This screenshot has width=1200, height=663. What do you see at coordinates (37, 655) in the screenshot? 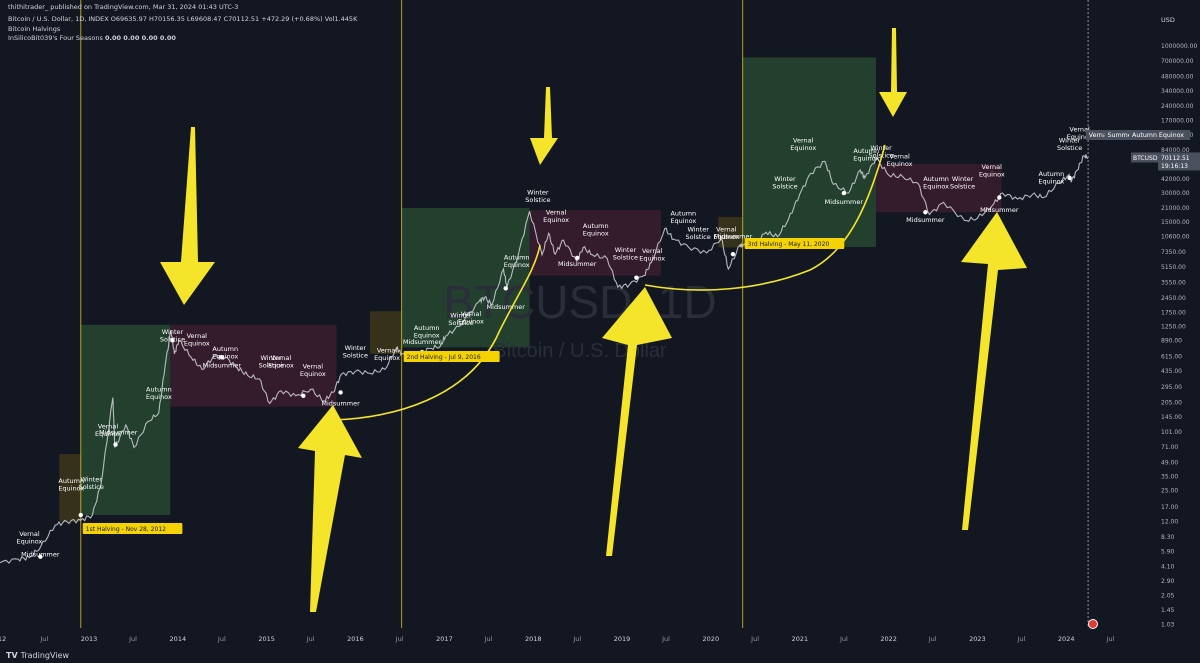
I see `tradingview-logo: TV TradingView` at bounding box center [37, 655].